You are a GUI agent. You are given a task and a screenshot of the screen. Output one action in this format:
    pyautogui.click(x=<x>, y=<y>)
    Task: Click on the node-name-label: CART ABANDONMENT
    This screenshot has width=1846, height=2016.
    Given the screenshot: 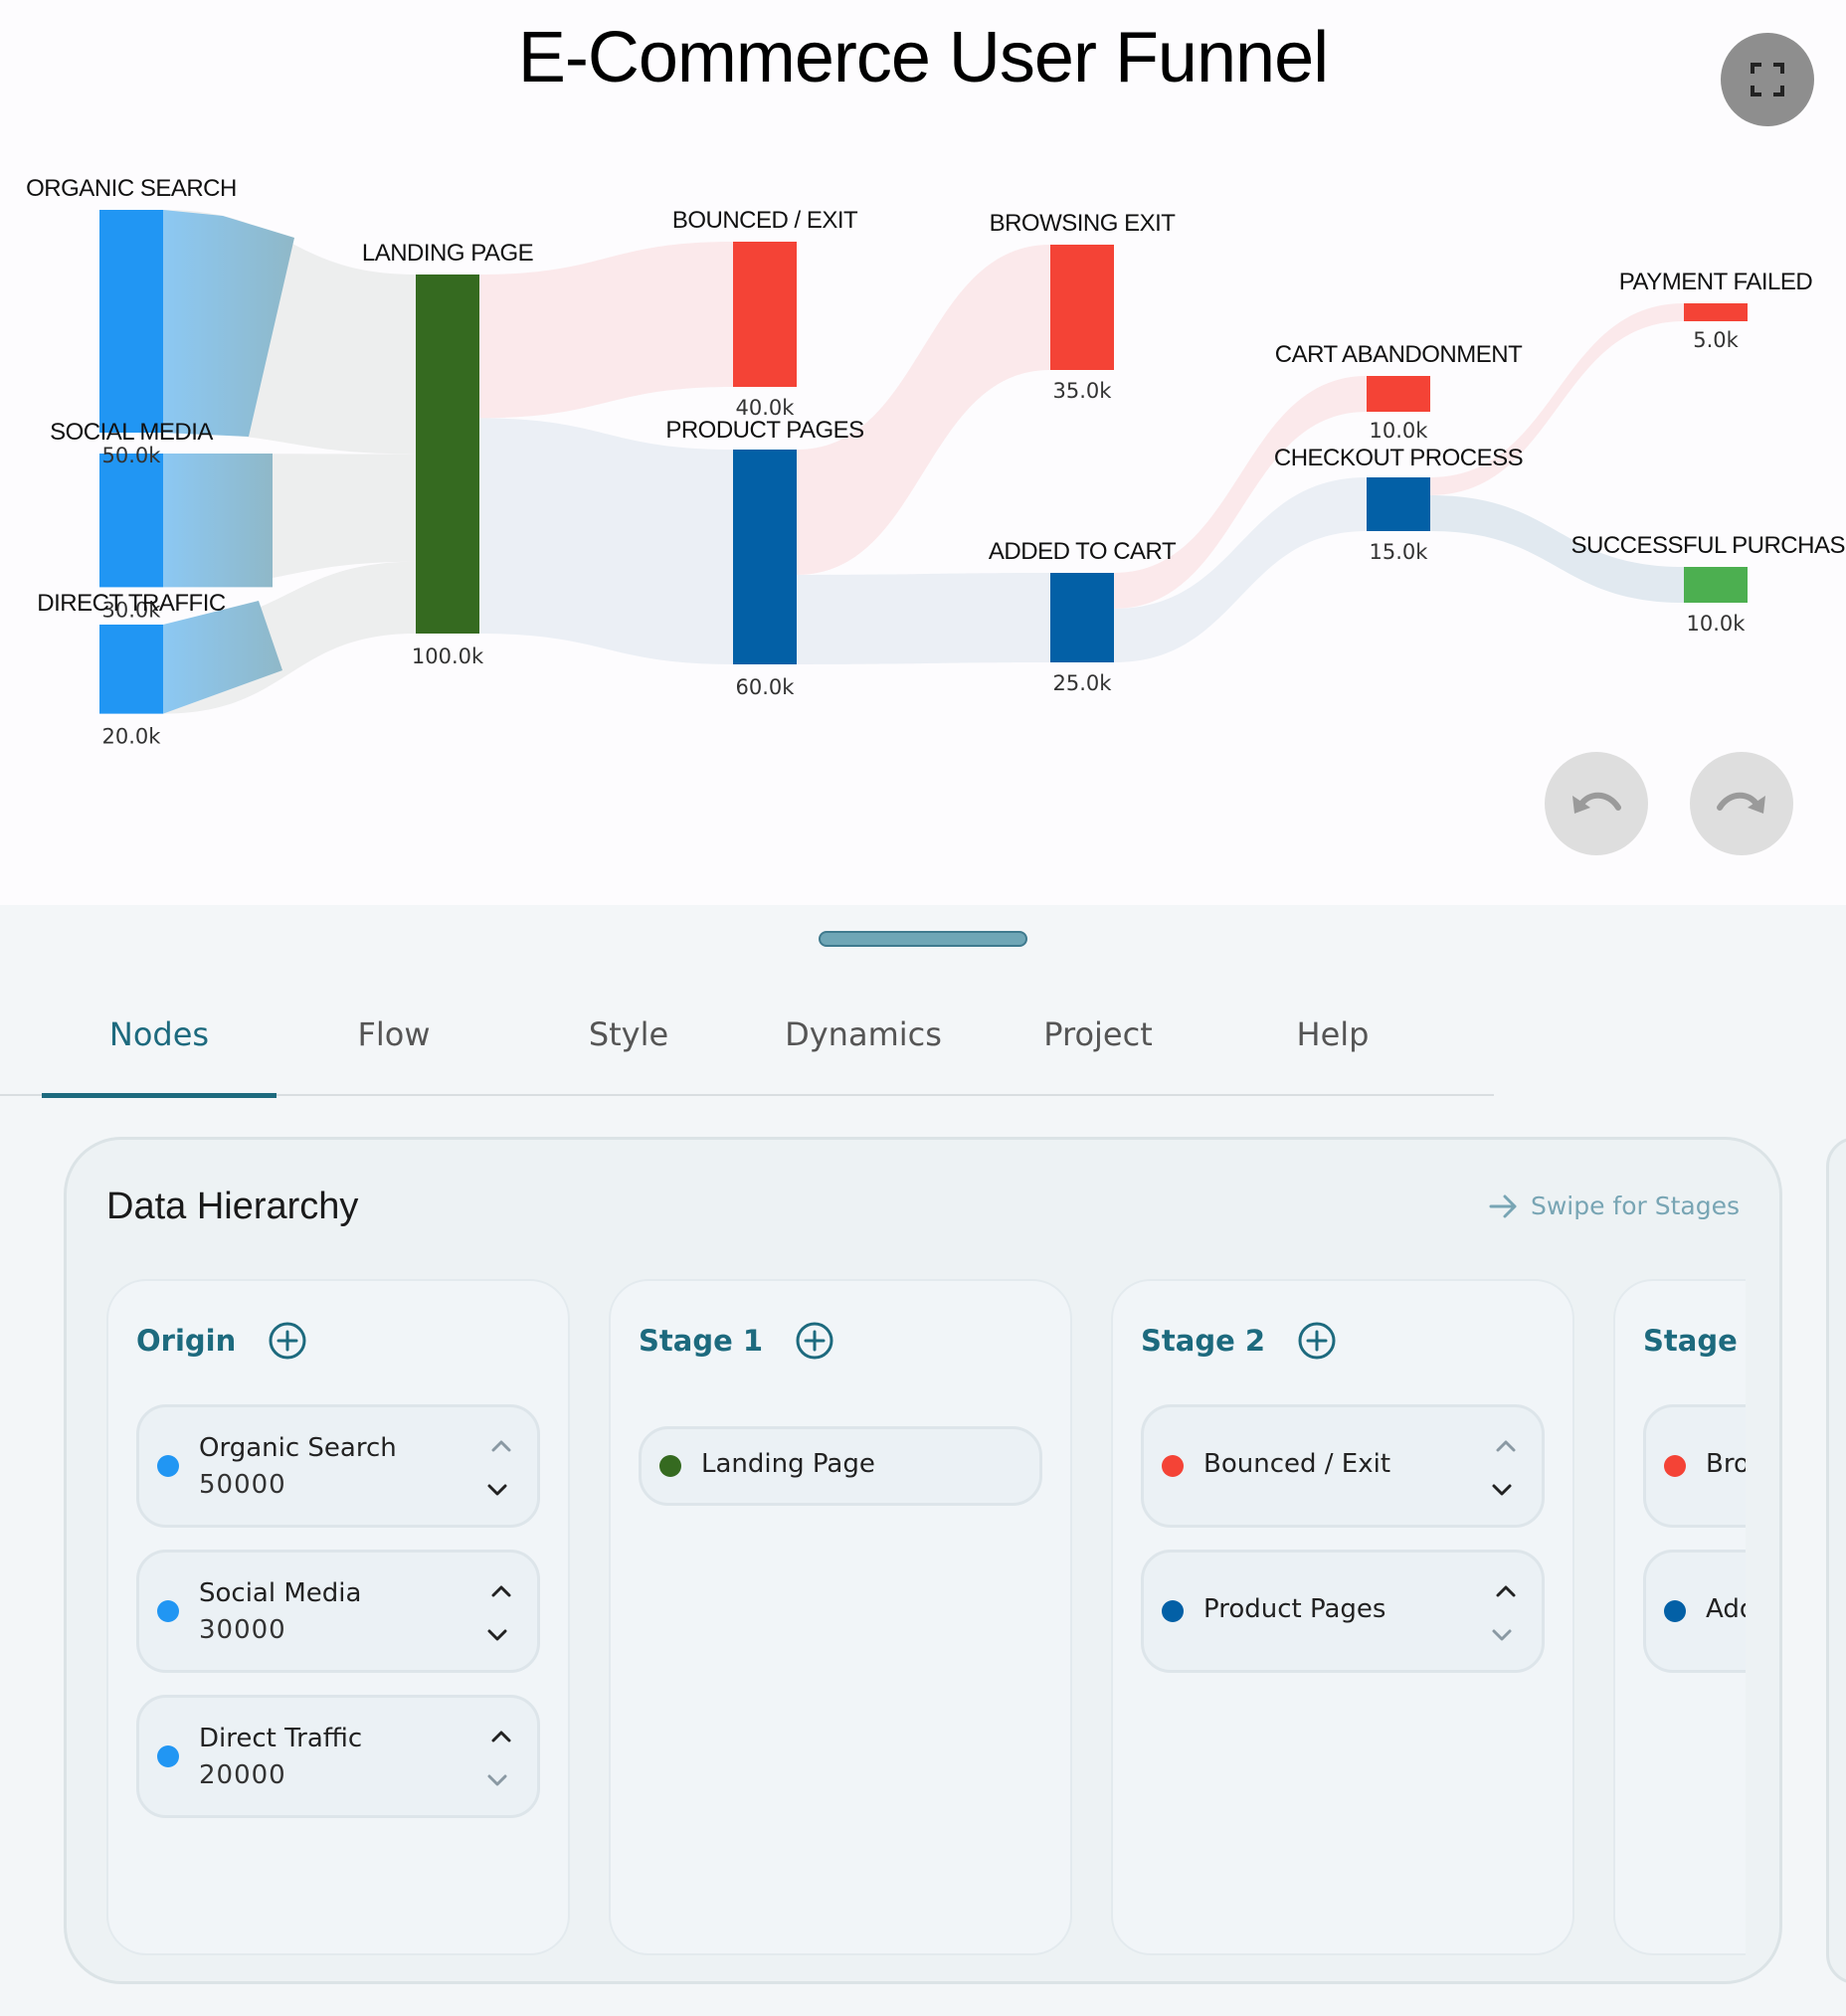 What is the action you would take?
    pyautogui.click(x=1399, y=355)
    